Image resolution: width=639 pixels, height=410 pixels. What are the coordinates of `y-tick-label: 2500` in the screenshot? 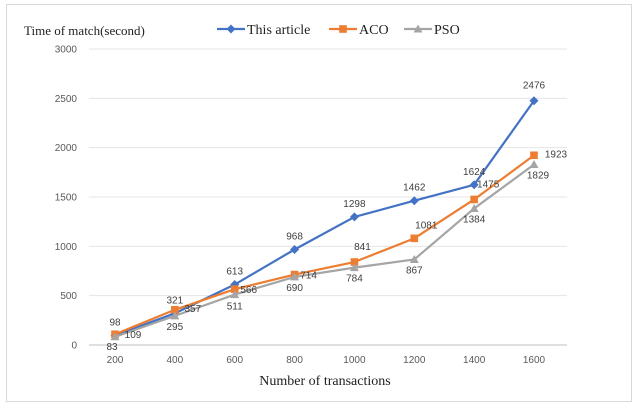 It's located at (66, 99).